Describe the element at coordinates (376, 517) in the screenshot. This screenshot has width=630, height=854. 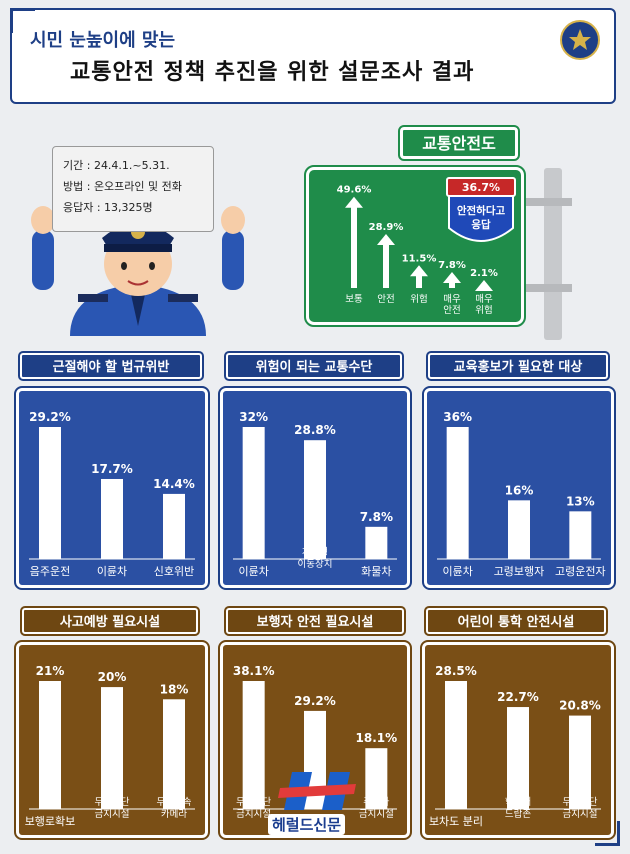
I see `bar-value-label: 7.8%` at that location.